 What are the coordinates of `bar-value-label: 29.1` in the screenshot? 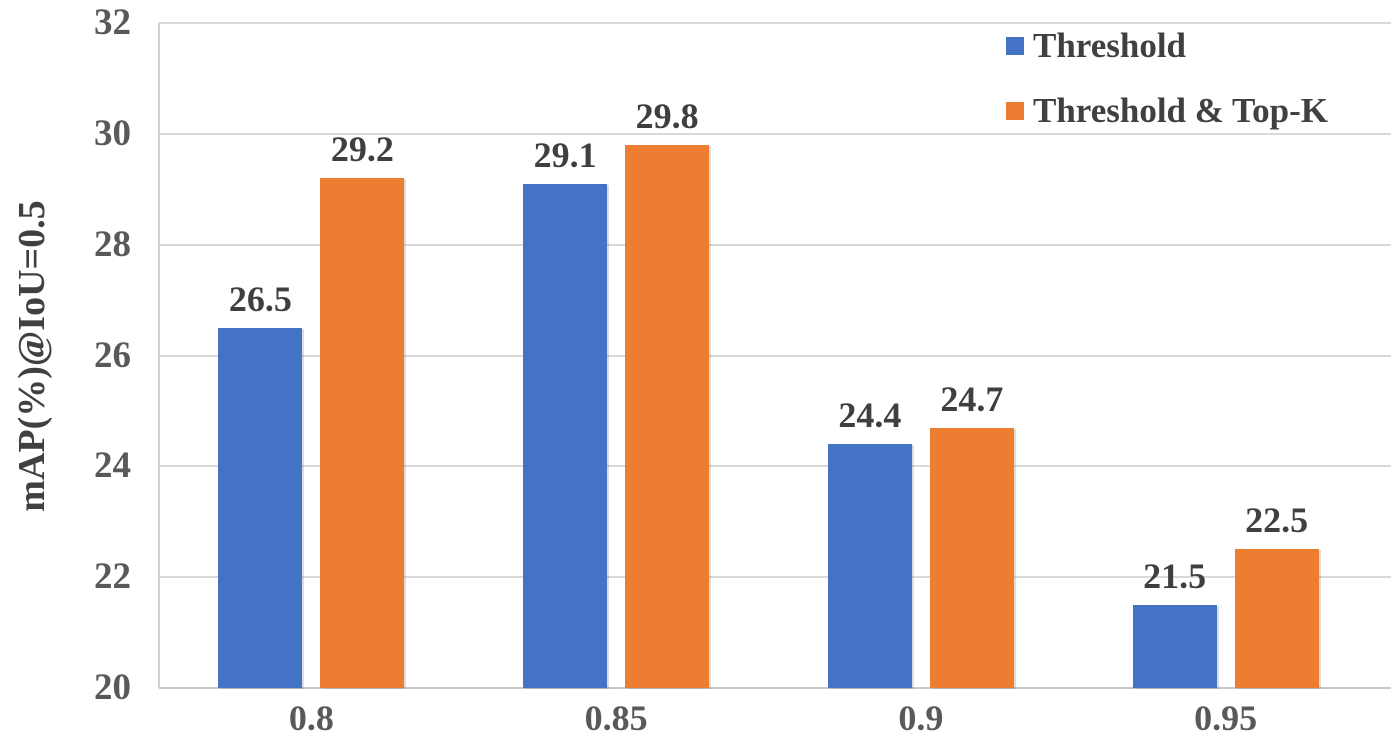 It's located at (565, 154).